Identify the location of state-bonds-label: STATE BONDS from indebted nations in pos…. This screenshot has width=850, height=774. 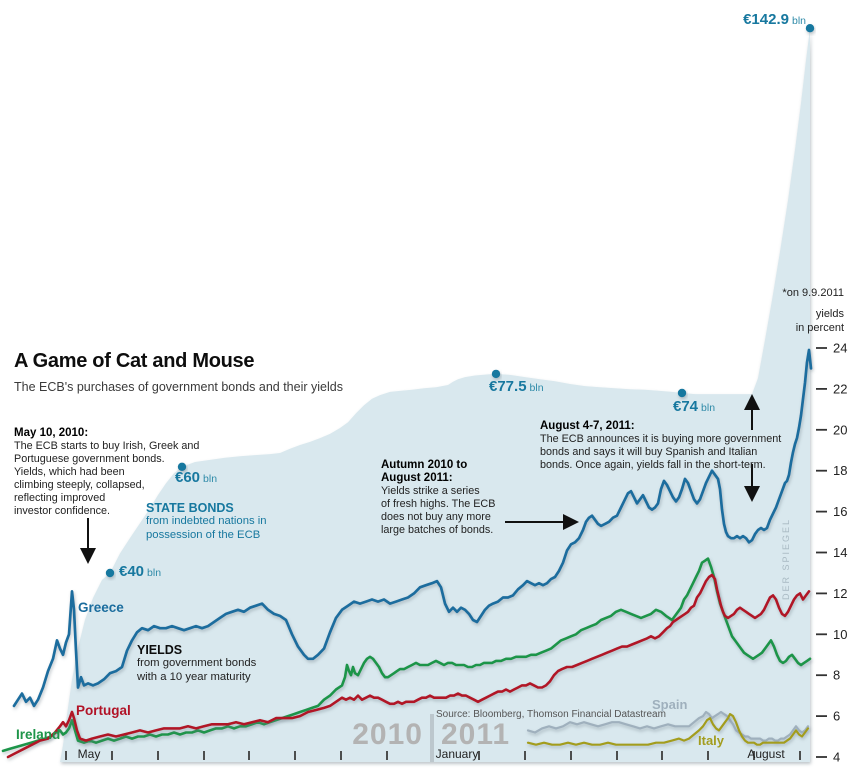
(206, 521).